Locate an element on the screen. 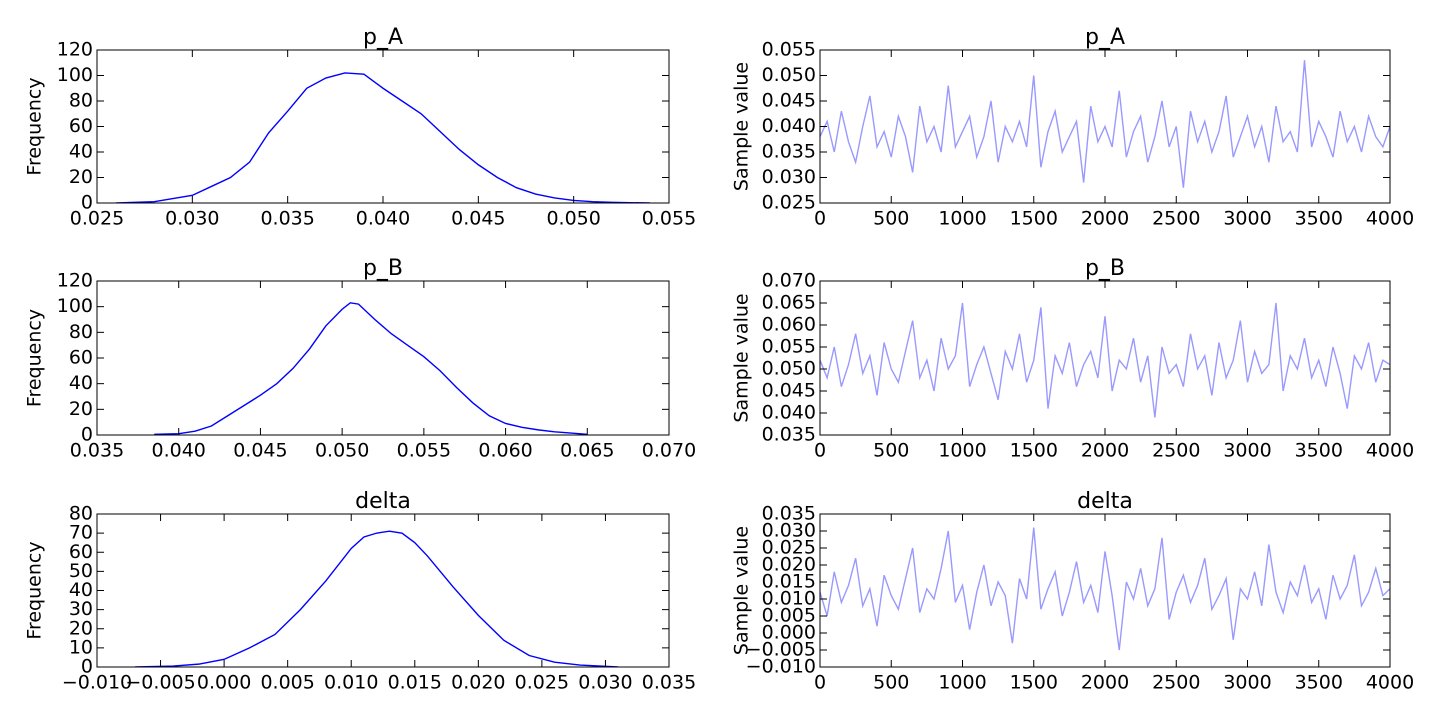 The image size is (1440, 720). y-tick-label: 50 is located at coordinates (81, 571).